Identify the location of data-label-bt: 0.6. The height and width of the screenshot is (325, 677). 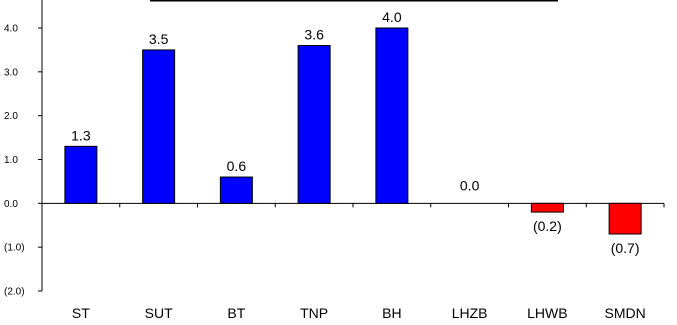
(237, 166).